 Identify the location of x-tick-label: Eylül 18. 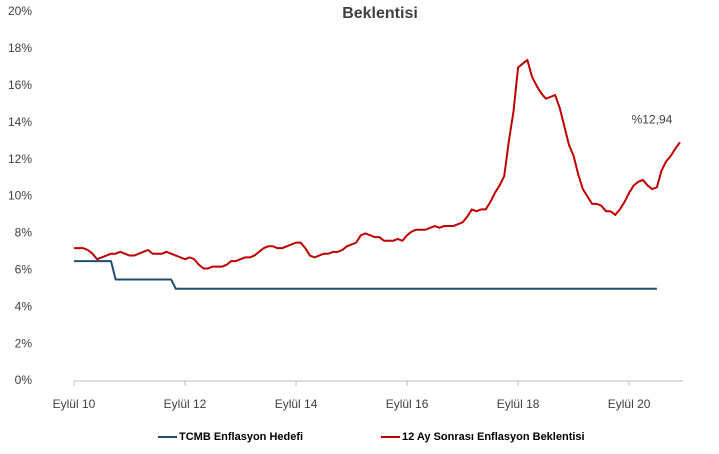
(518, 404).